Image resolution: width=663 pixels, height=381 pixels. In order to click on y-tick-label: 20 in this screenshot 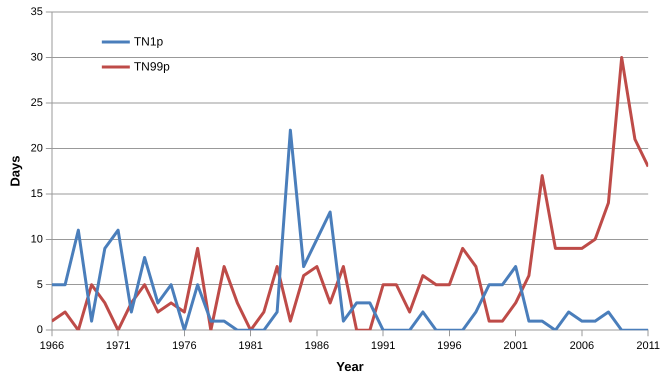, I will do `click(36, 148)`.